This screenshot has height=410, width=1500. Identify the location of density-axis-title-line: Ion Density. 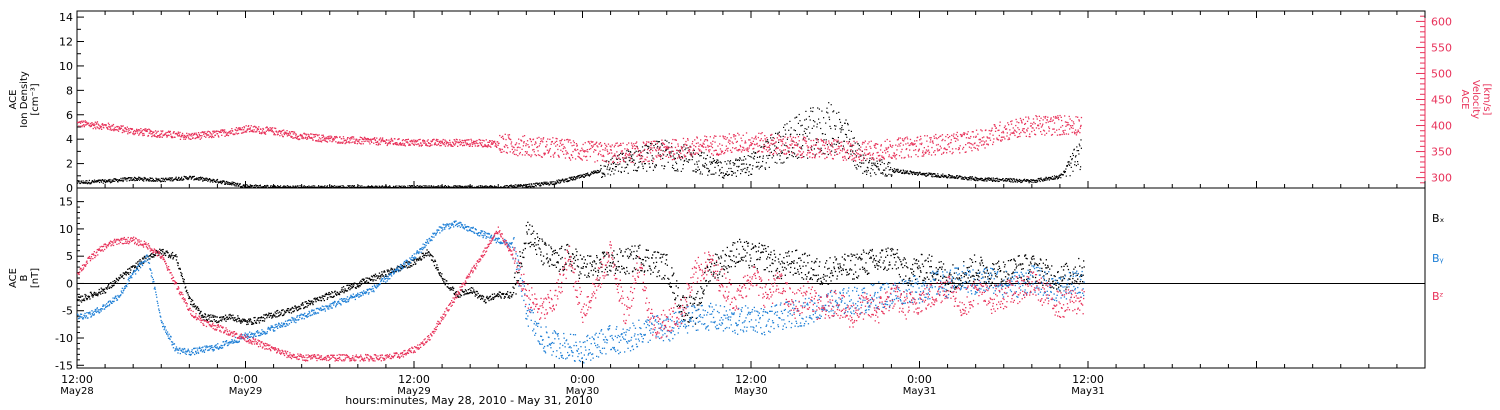
(24, 99).